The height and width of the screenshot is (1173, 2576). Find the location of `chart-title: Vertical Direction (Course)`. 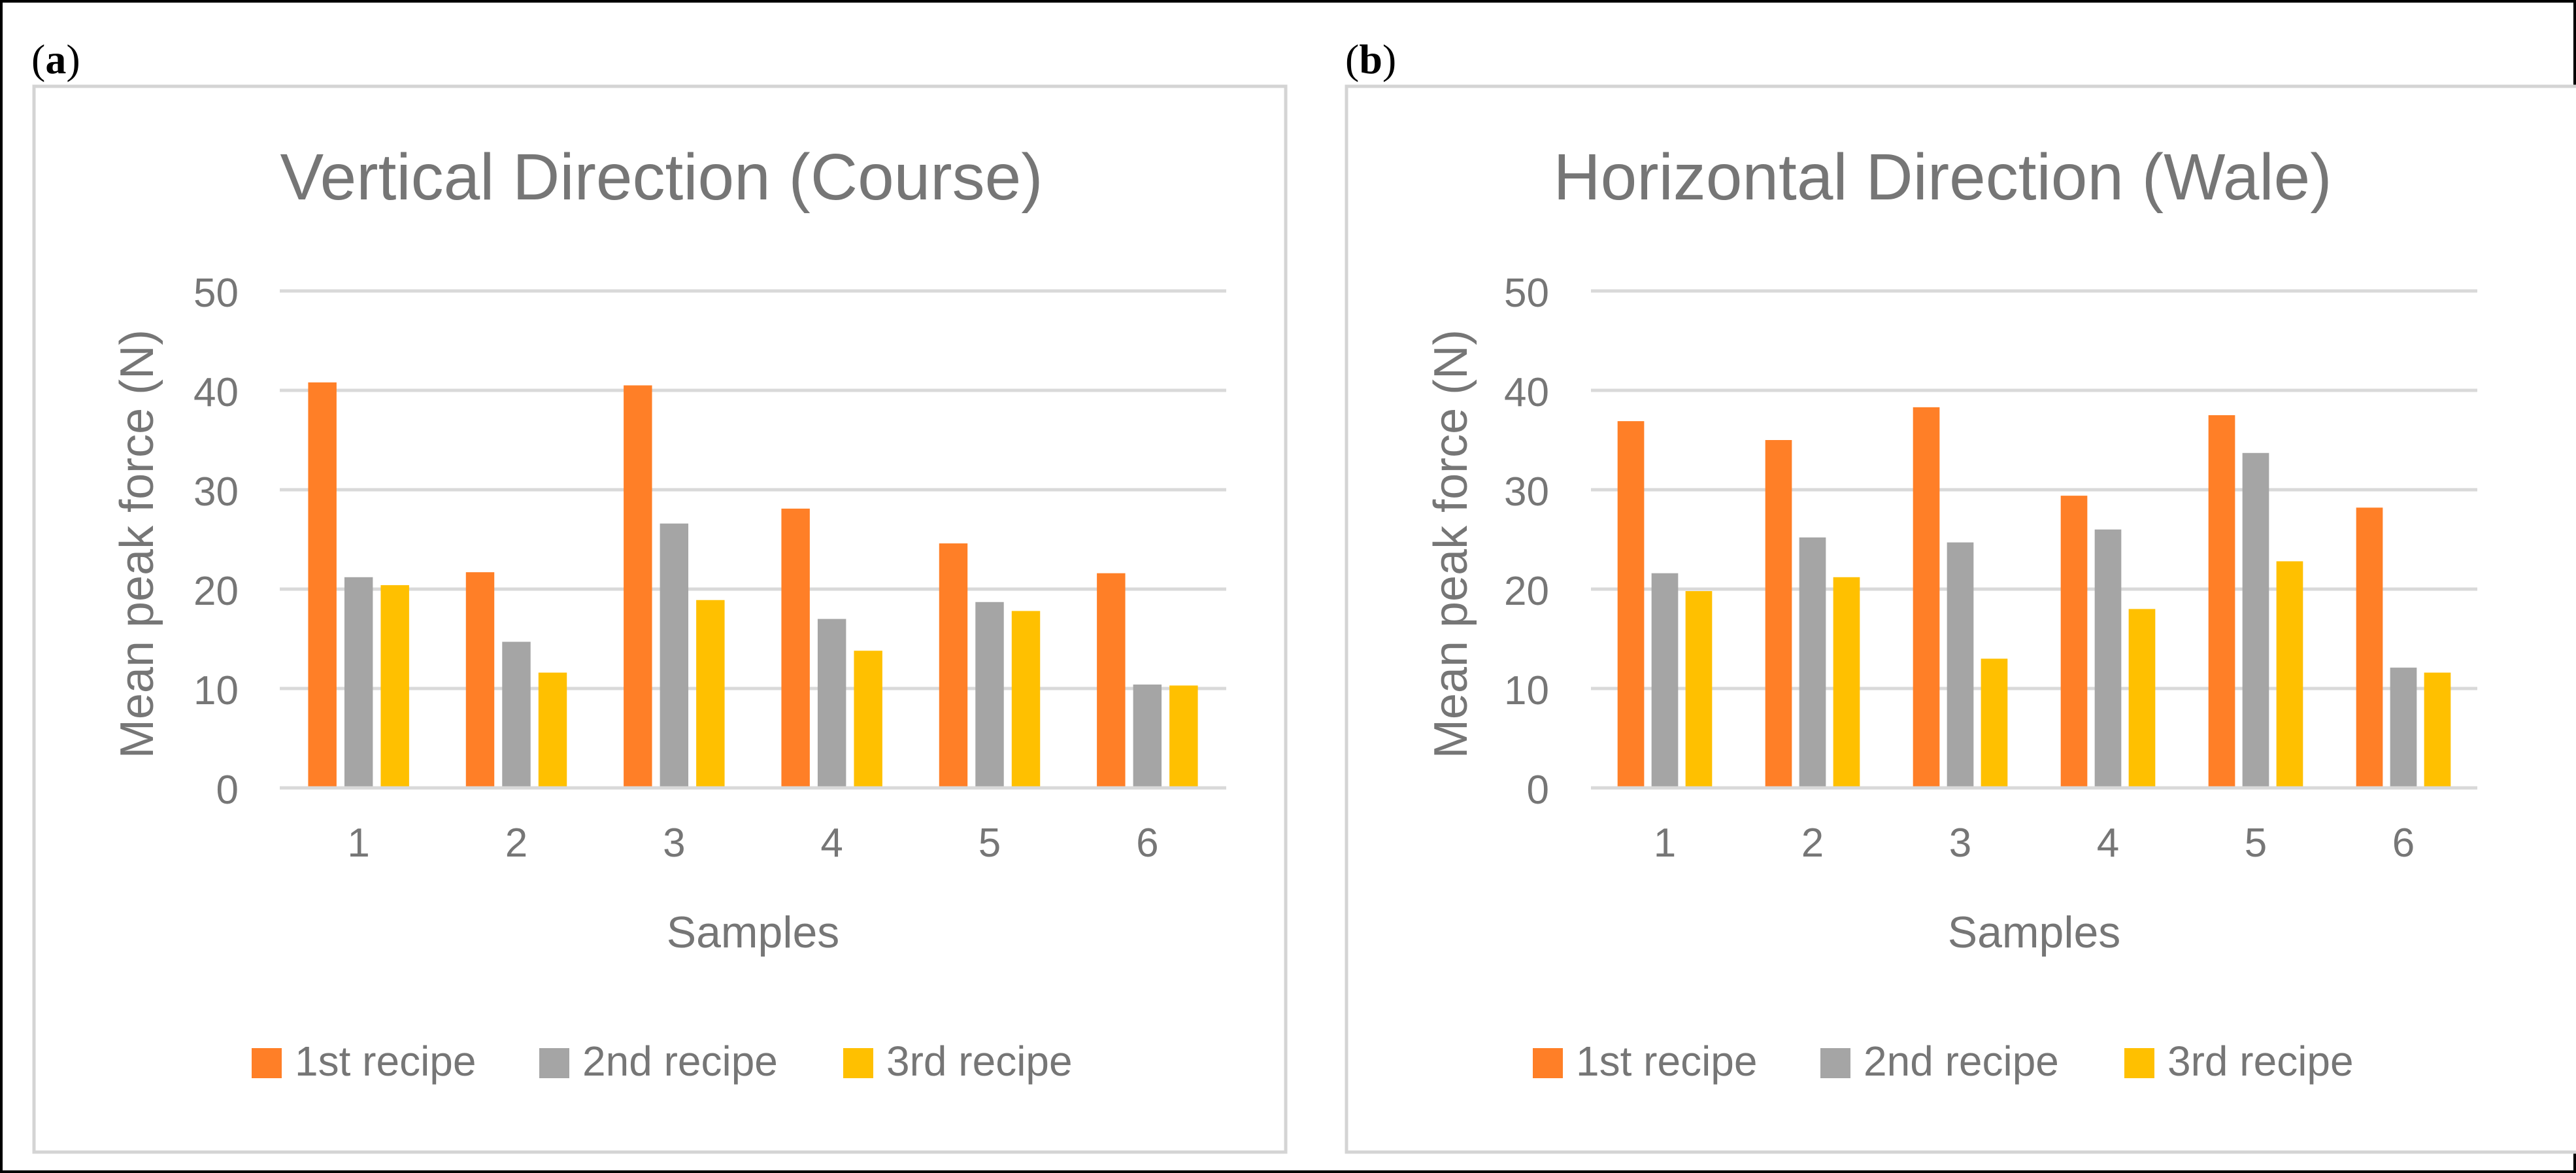

chart-title: Vertical Direction (Course) is located at coordinates (662, 177).